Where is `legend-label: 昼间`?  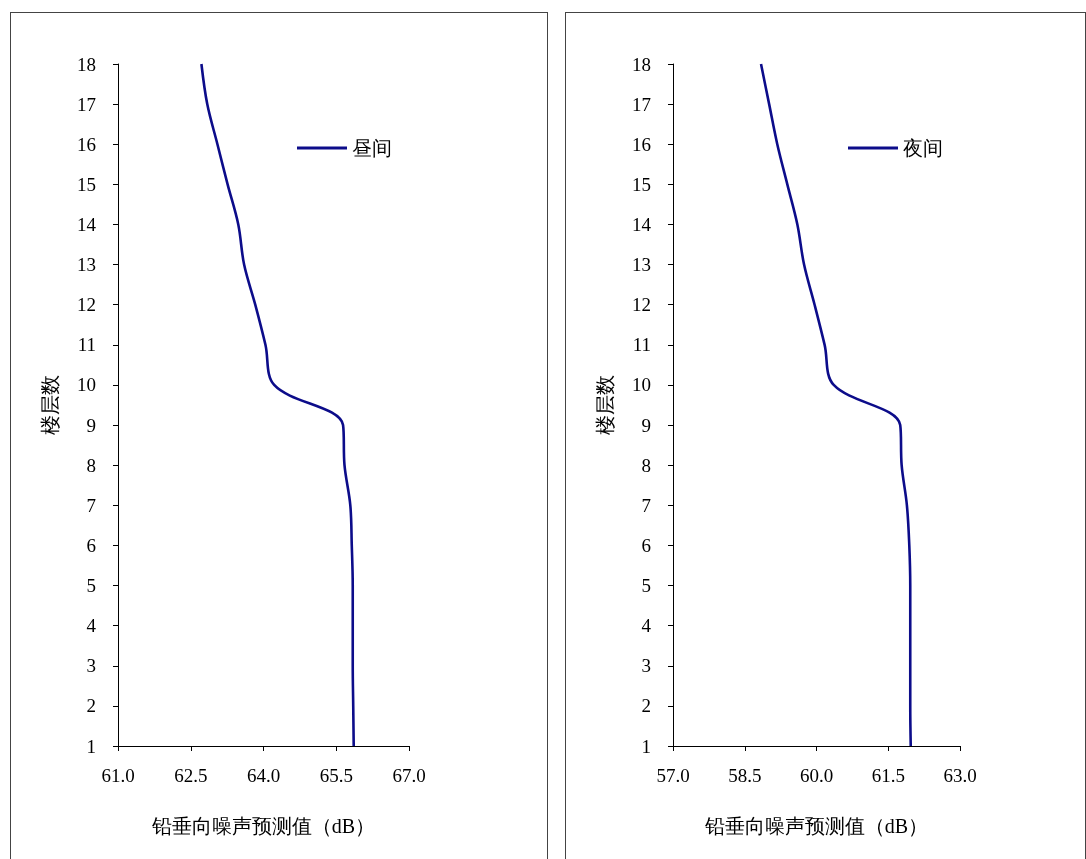 legend-label: 昼间 is located at coordinates (372, 148).